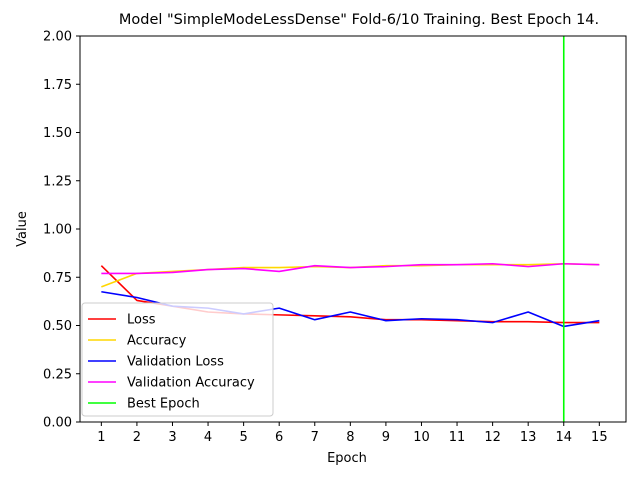 Image resolution: width=640 pixels, height=485 pixels. What do you see at coordinates (57, 230) in the screenshot?
I see `y-tick-label: 1.00` at bounding box center [57, 230].